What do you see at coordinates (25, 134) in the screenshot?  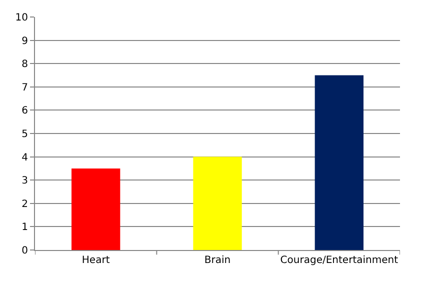 I see `y-tick-label: 5` at bounding box center [25, 134].